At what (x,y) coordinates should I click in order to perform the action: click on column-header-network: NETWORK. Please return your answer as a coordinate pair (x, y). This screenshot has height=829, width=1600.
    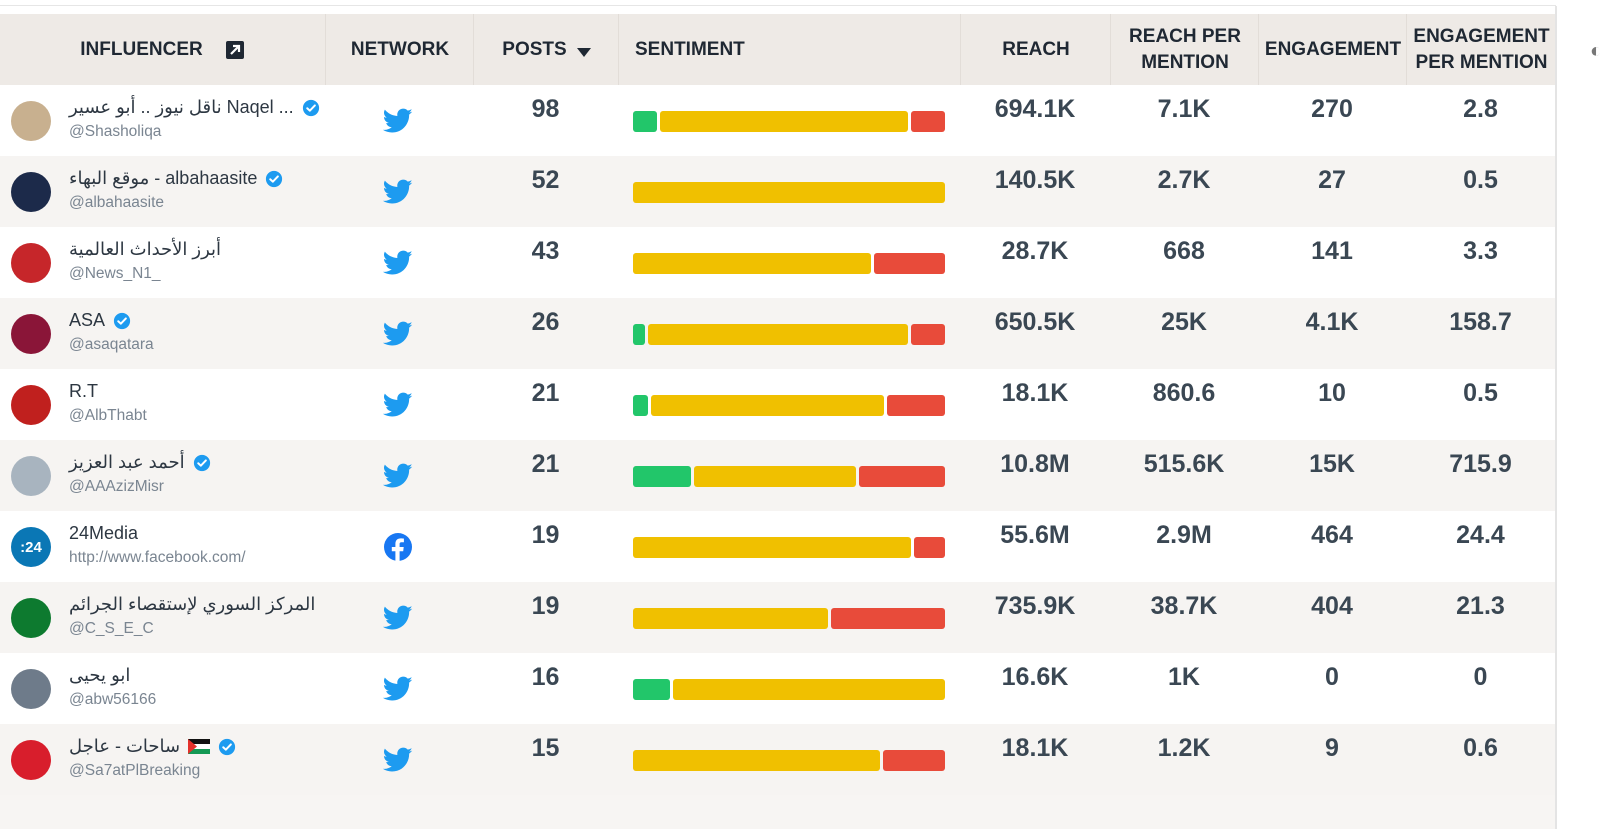
    Looking at the image, I should click on (399, 50).